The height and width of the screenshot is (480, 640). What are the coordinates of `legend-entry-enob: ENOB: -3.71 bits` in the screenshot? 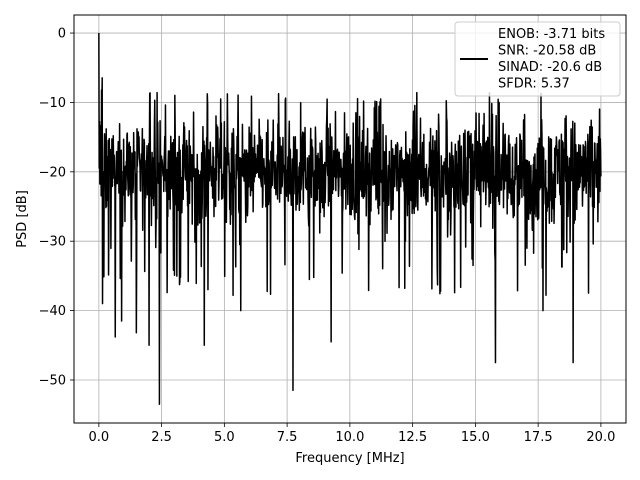 It's located at (551, 34).